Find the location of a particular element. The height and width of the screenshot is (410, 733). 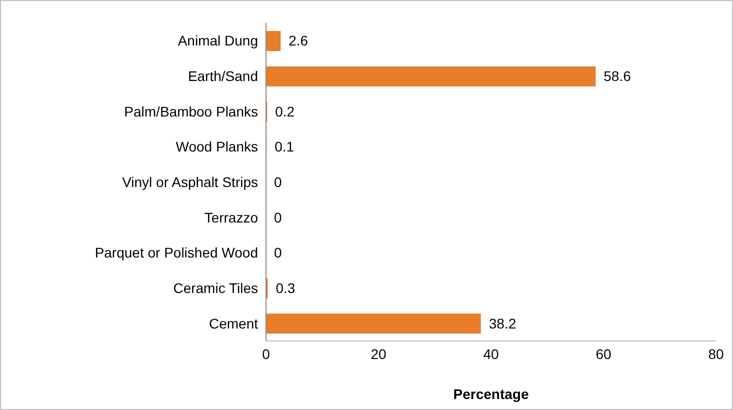

y-tick-label: Animal Dung is located at coordinates (218, 40).